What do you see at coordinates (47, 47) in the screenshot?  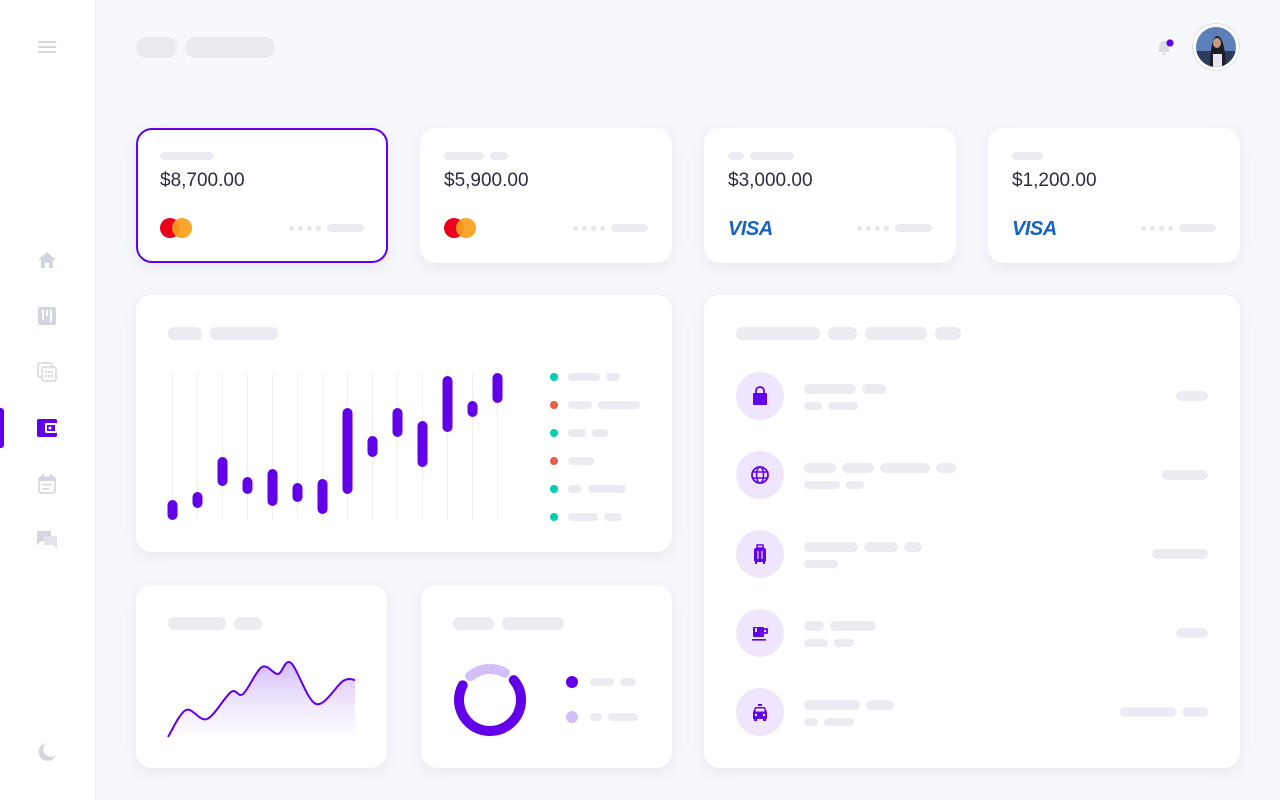 I see `hamburger-icon` at bounding box center [47, 47].